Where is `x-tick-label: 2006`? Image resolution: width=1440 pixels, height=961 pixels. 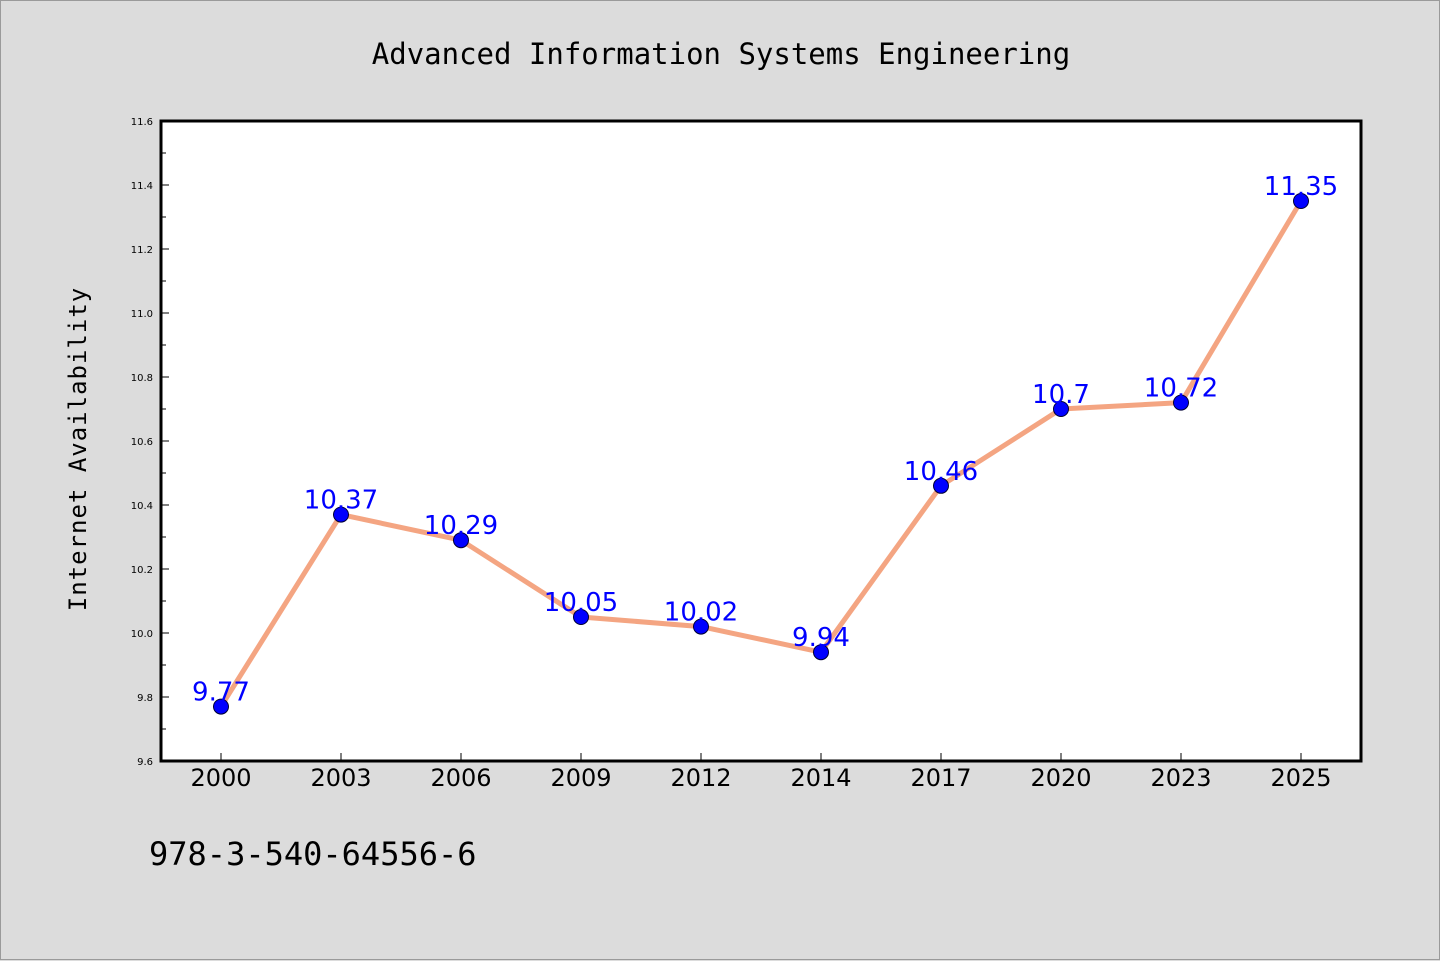
x-tick-label: 2006 is located at coordinates (460, 778).